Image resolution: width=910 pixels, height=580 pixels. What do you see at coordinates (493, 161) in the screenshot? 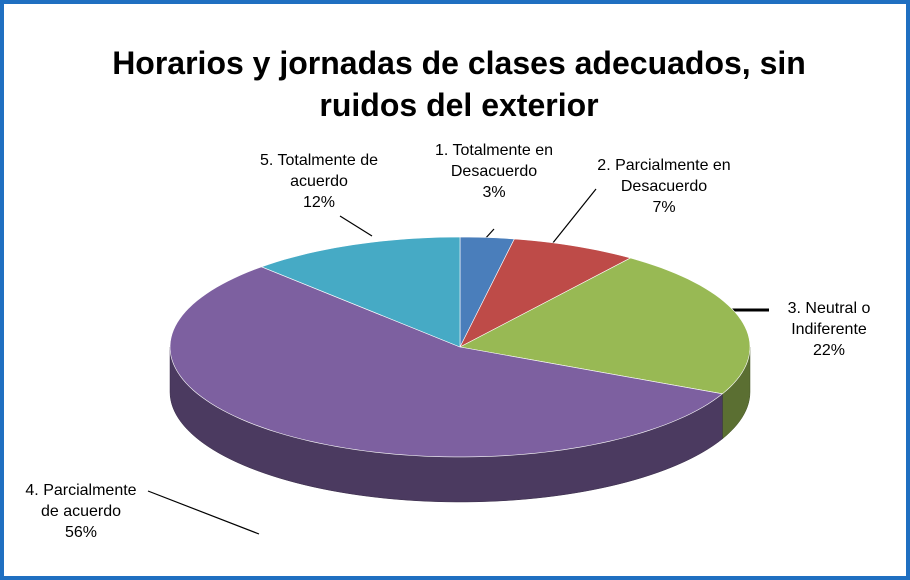
I see `category-label: 1. Totalmente en Desacuerdo` at bounding box center [493, 161].